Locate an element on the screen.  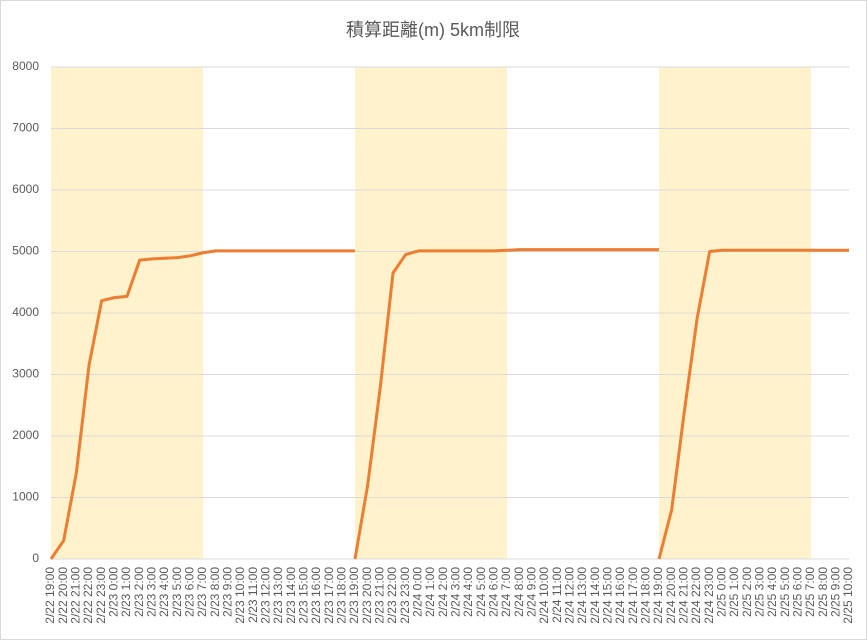
x-tick-label: 2/25 10:00 is located at coordinates (848, 595).